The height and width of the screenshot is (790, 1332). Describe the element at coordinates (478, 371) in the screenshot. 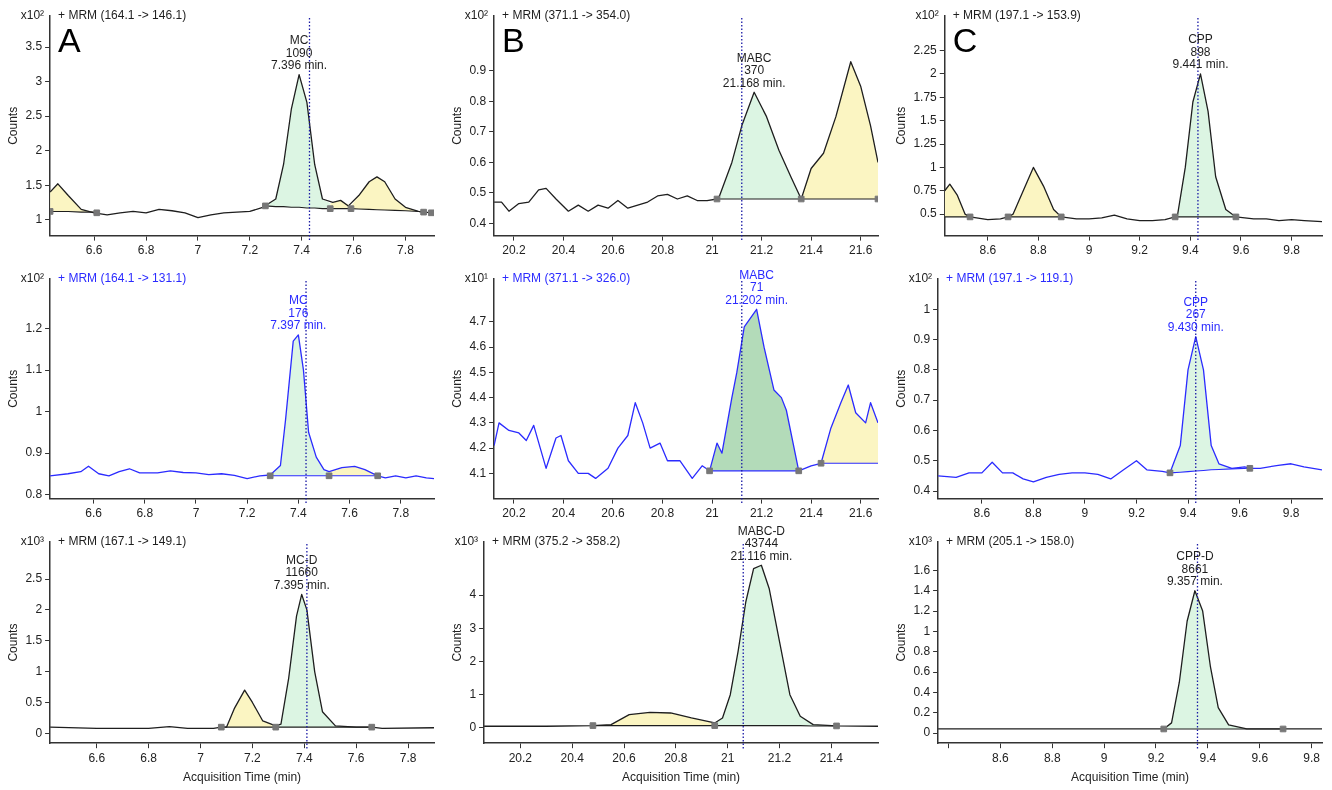

I see `y-tick-label: 4.5` at that location.